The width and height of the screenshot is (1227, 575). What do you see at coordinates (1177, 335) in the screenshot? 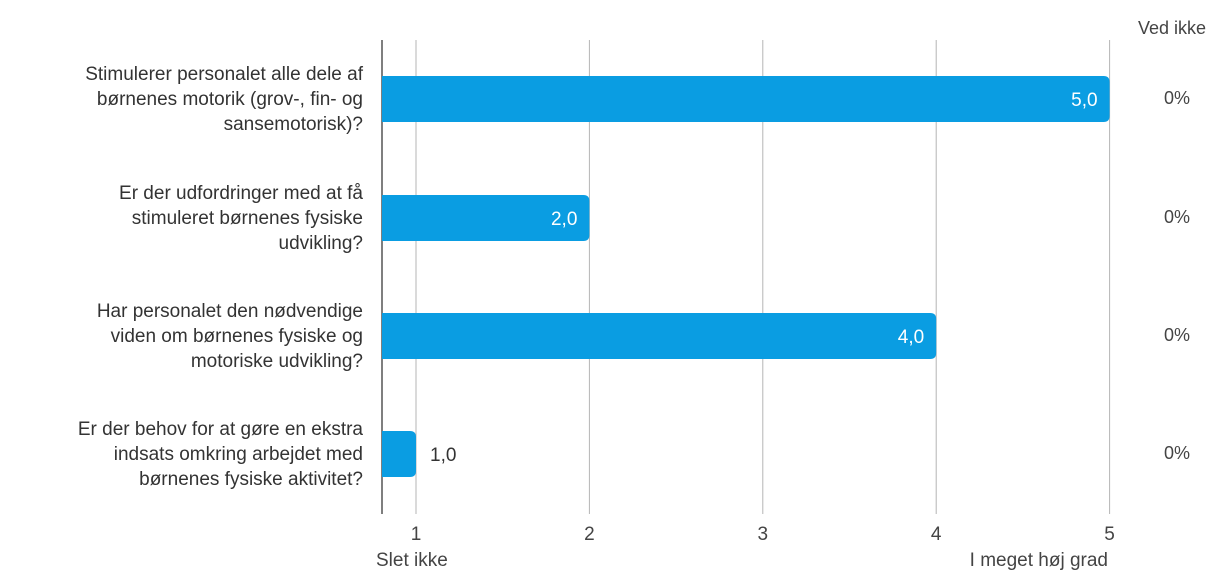
I see `ved-ikke-value-3: 0%` at bounding box center [1177, 335].